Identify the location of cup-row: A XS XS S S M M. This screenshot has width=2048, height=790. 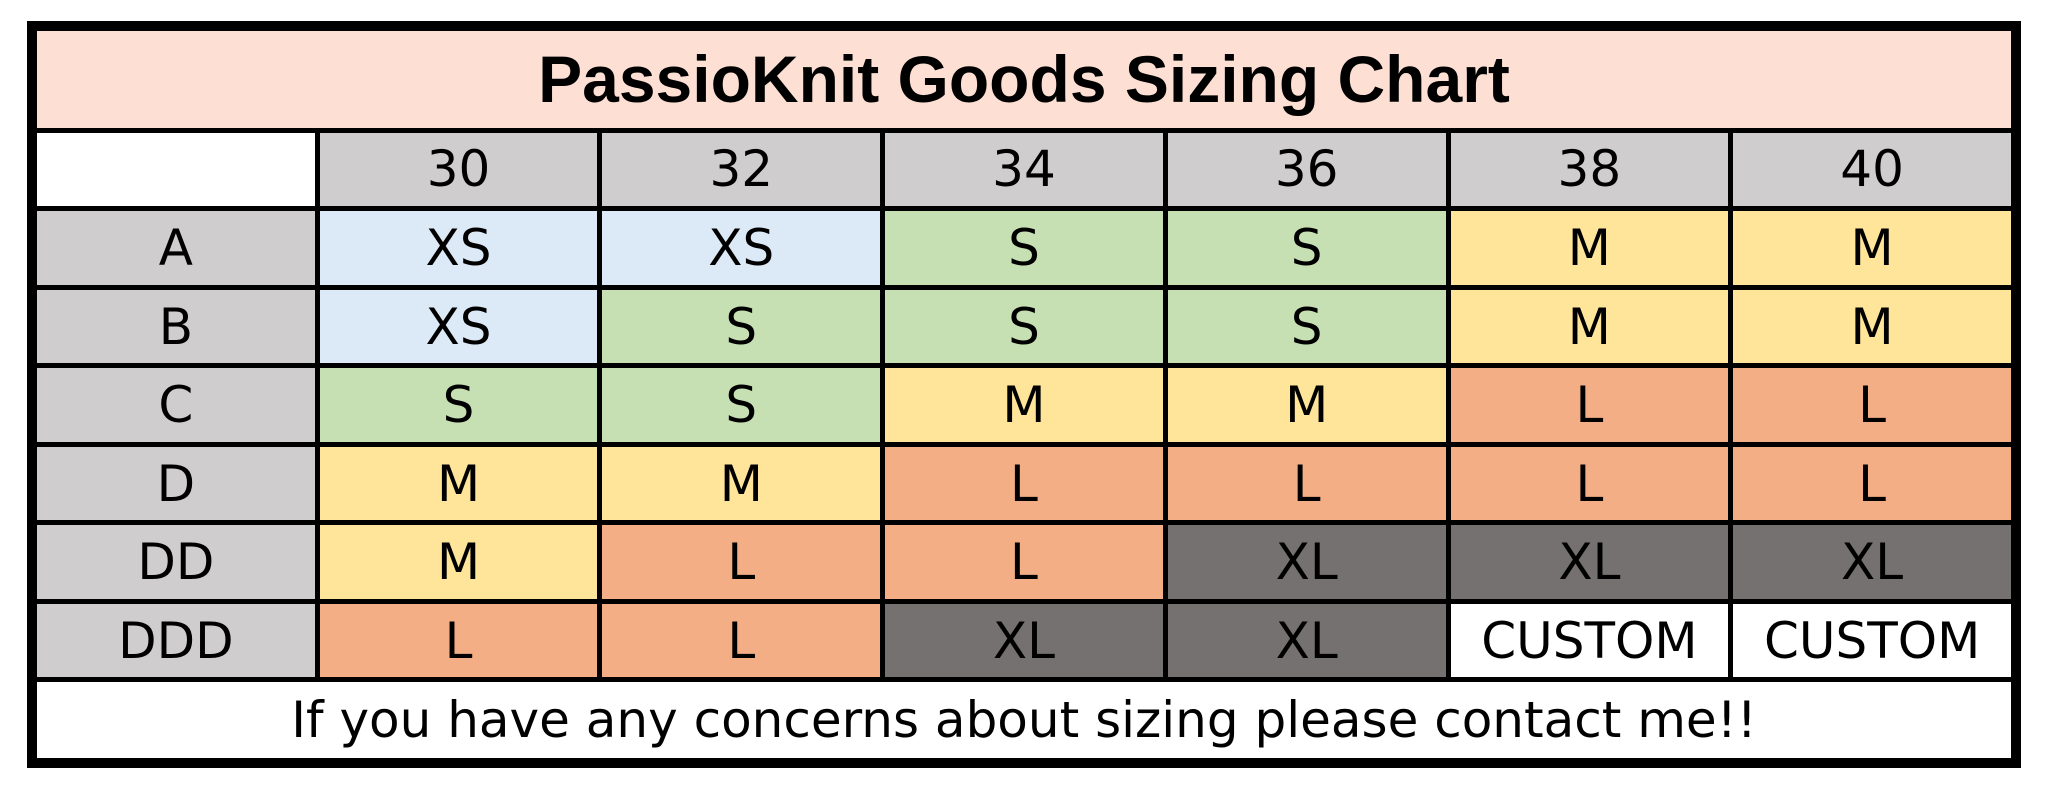
(1024, 248).